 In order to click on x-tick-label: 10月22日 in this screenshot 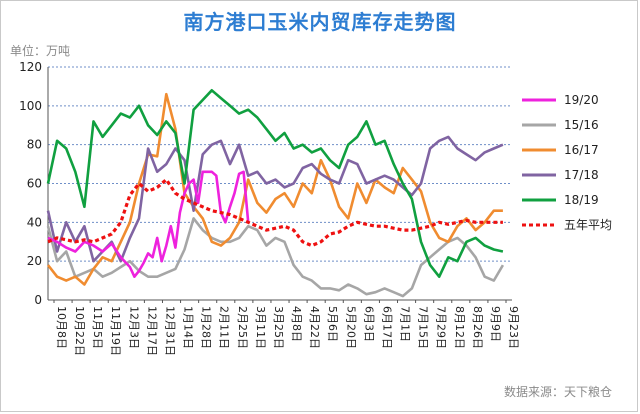, I will do `click(79, 331)`.